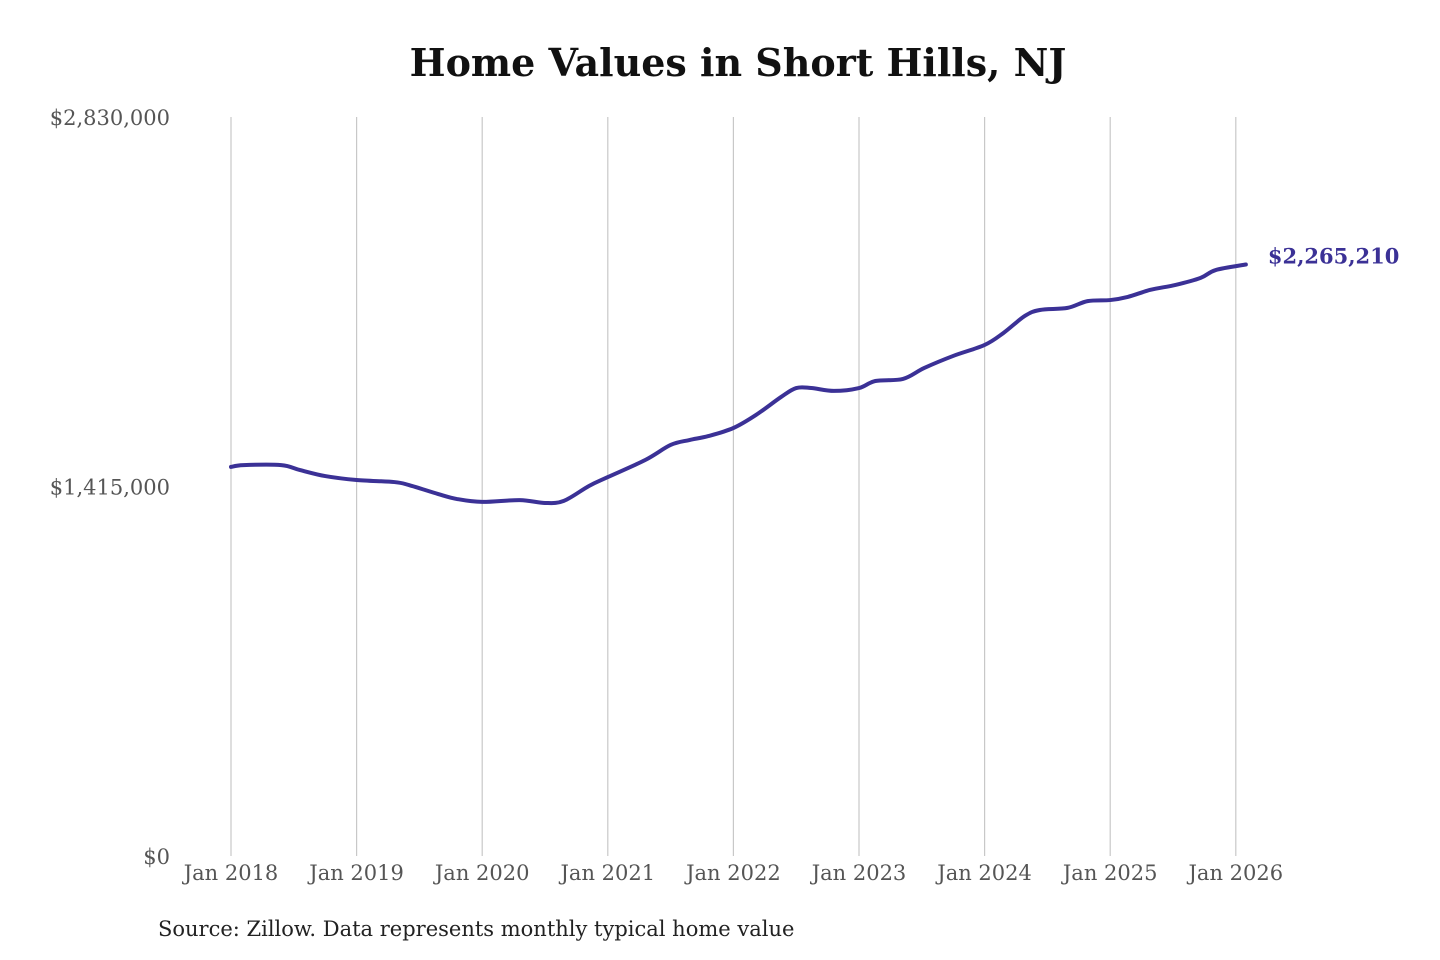 This screenshot has width=1440, height=960. I want to click on y-tick-label: $2,830,000, so click(110, 118).